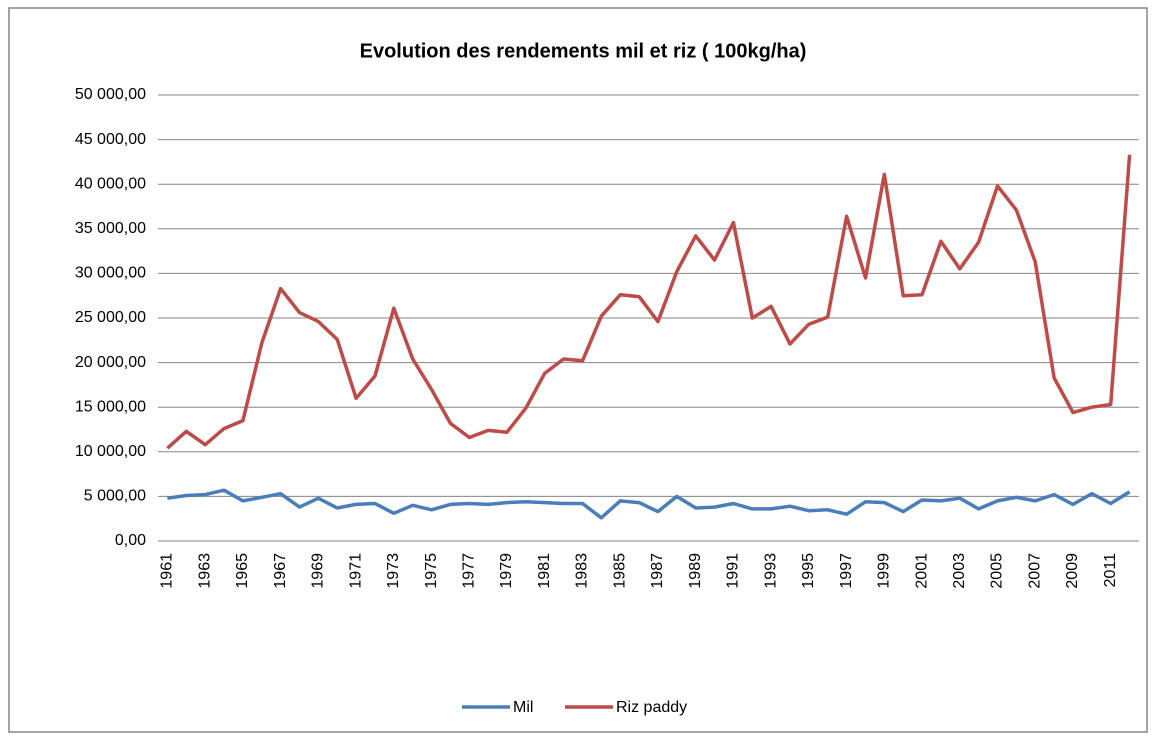 This screenshot has height=736, width=1157. Describe the element at coordinates (733, 571) in the screenshot. I see `x-tick-label: 1991` at that location.